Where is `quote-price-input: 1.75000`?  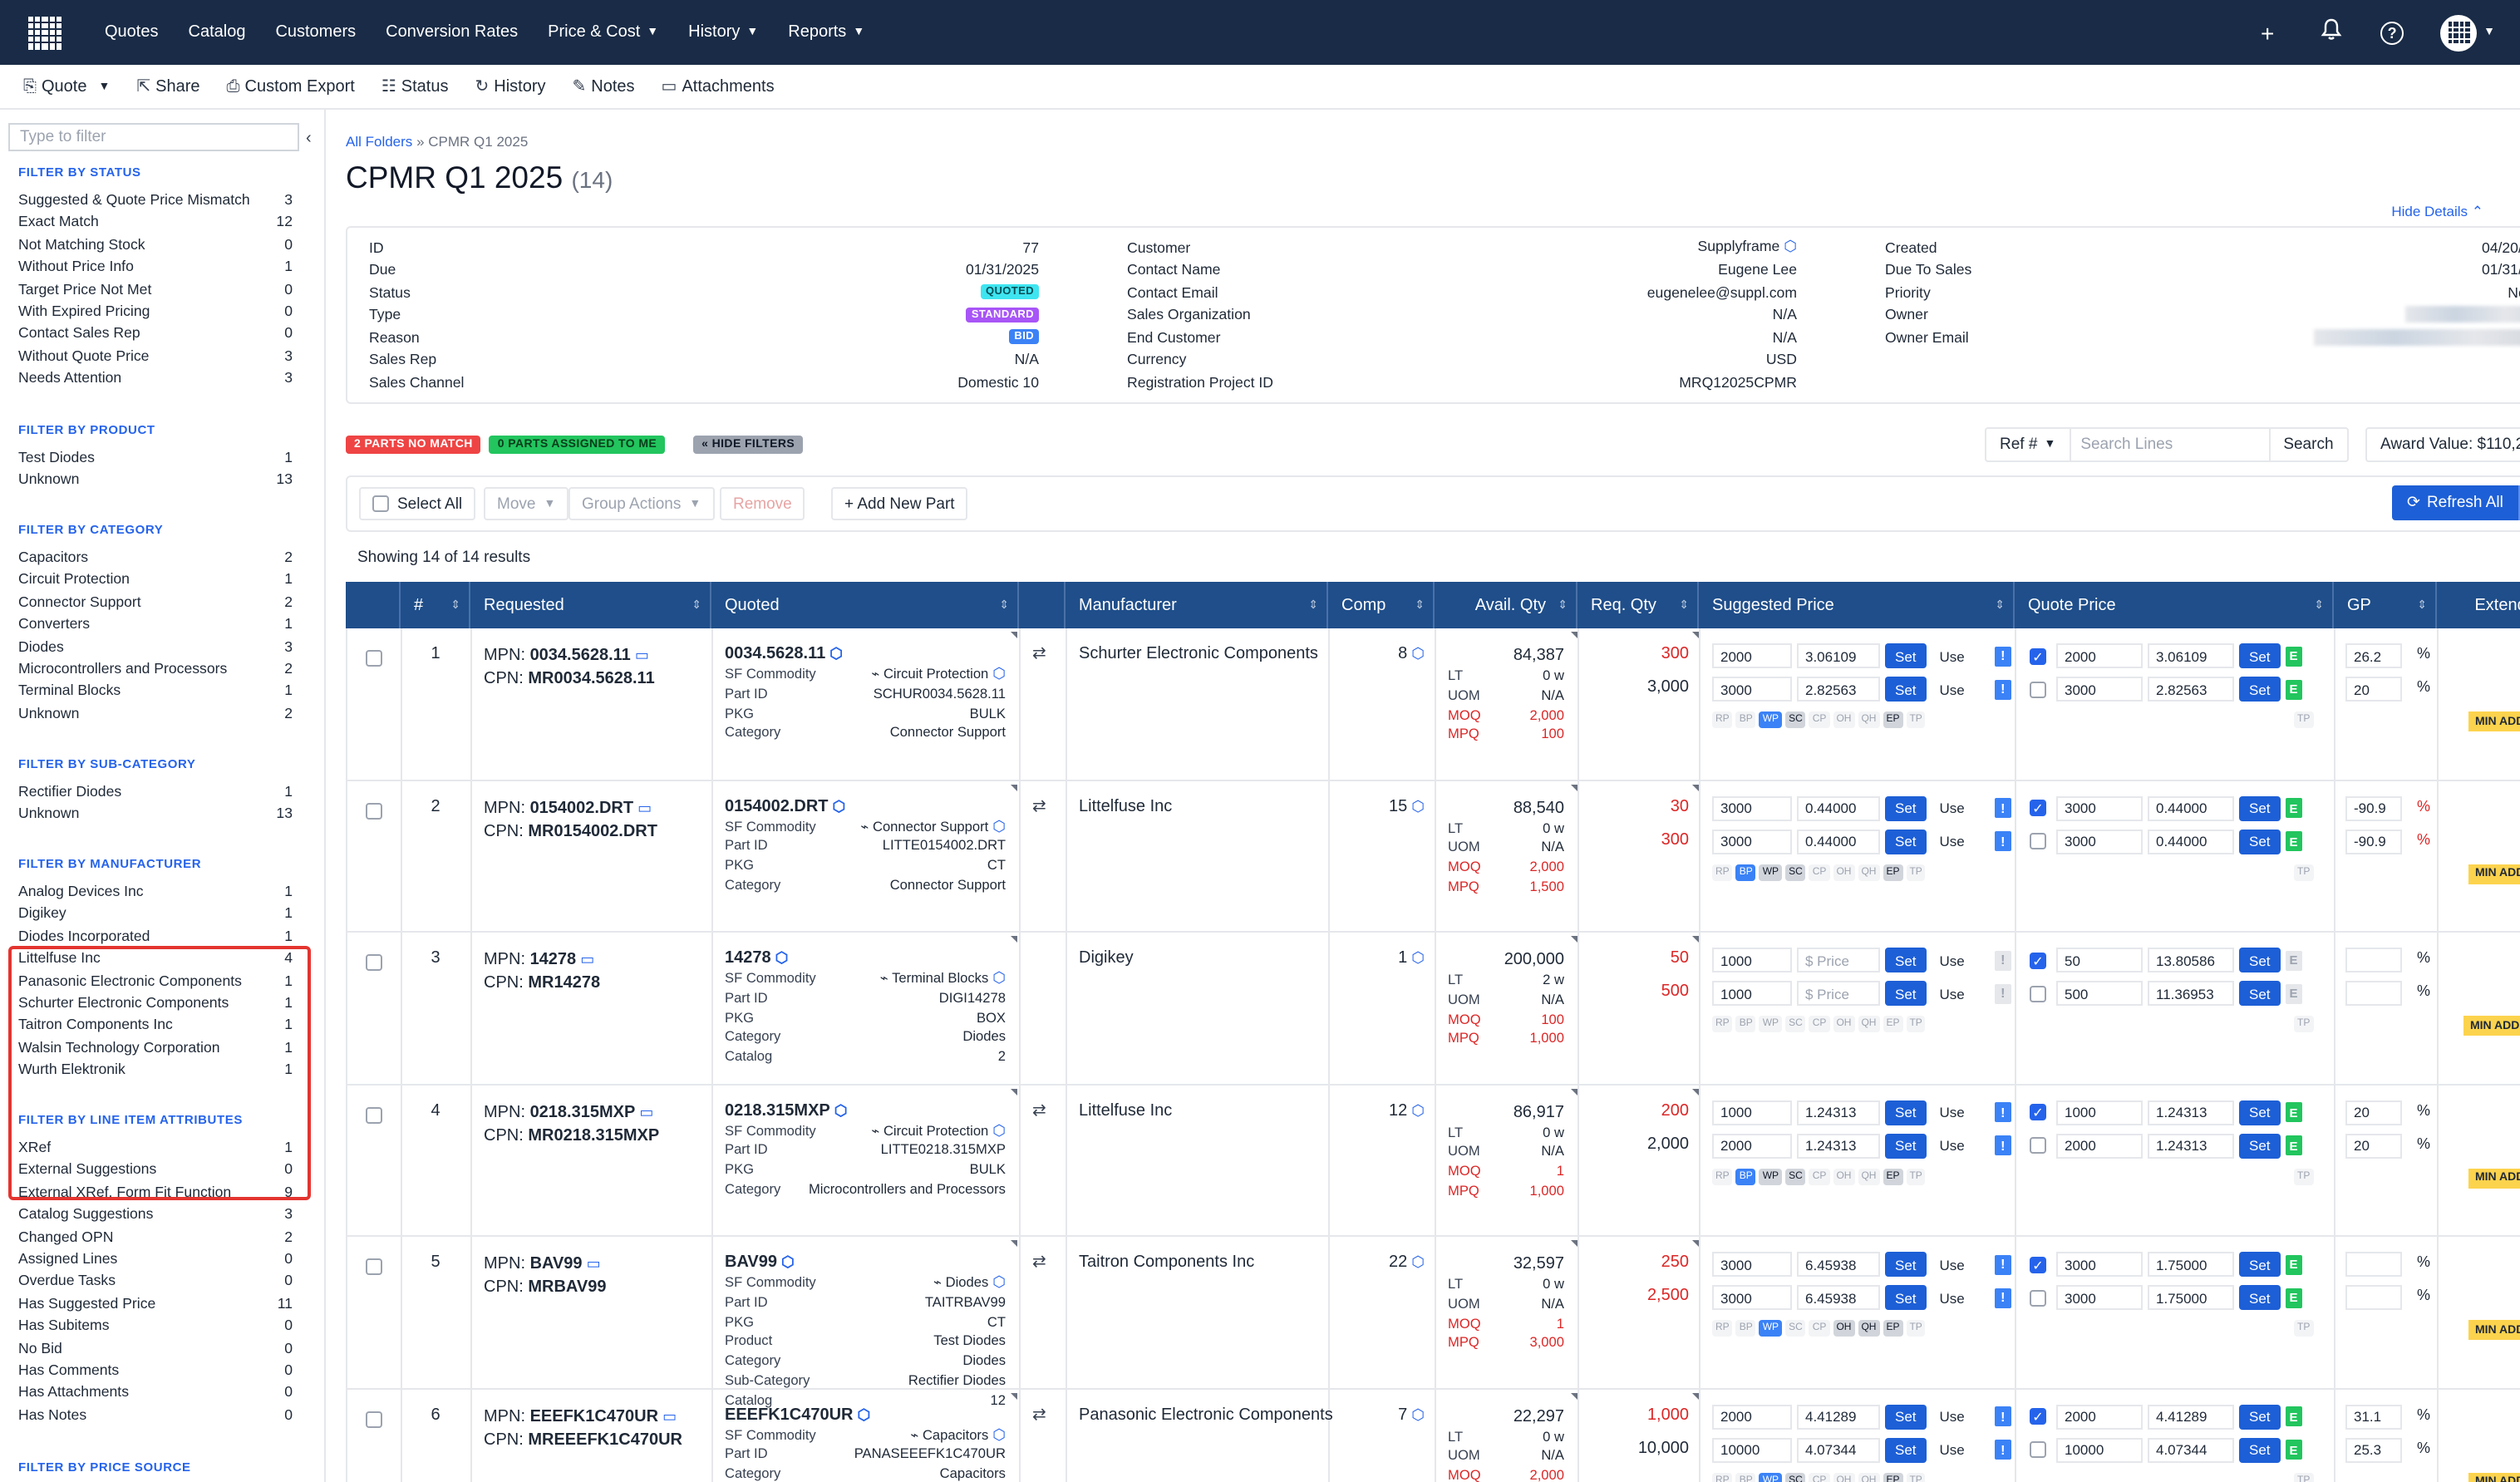
quote-price-input: 1.75000 is located at coordinates (2191, 1264).